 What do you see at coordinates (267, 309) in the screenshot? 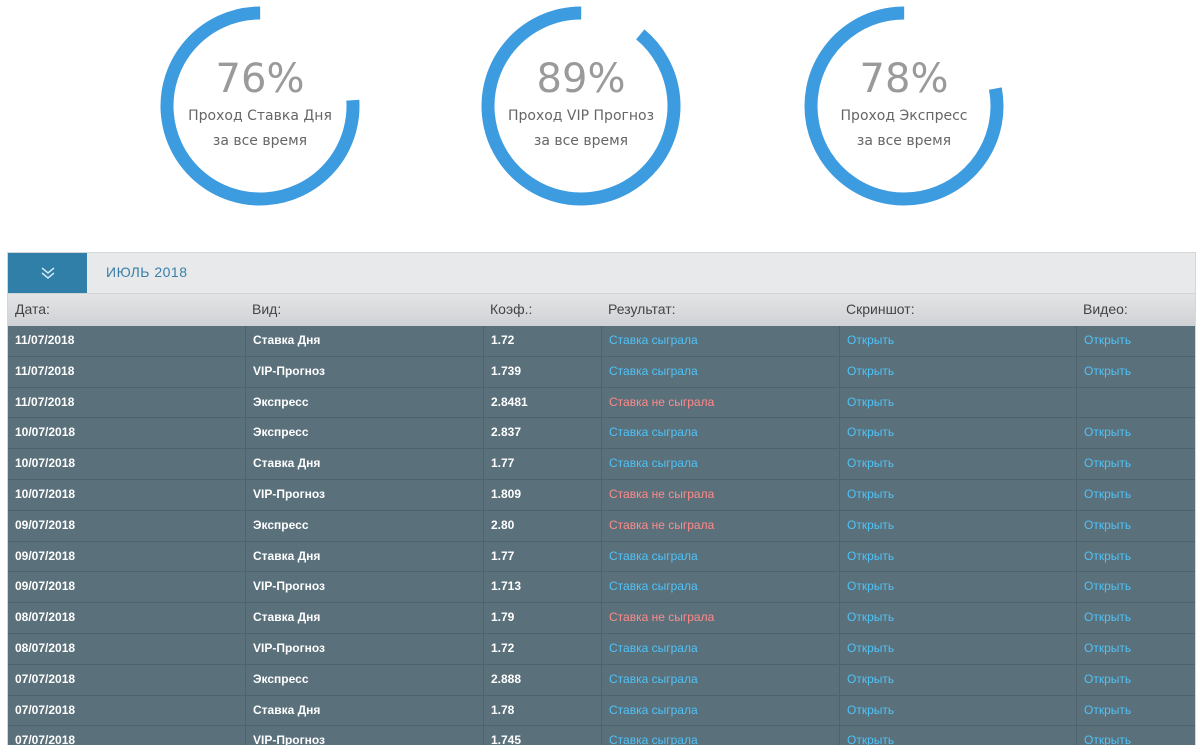
I see `header-type: Вид:` at bounding box center [267, 309].